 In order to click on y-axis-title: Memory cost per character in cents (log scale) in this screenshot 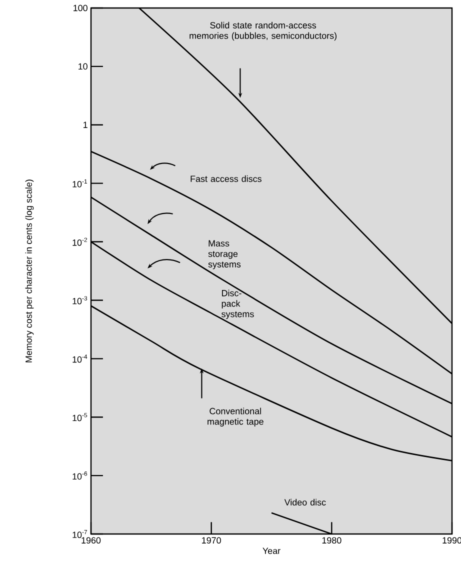, I will do `click(29, 271)`.